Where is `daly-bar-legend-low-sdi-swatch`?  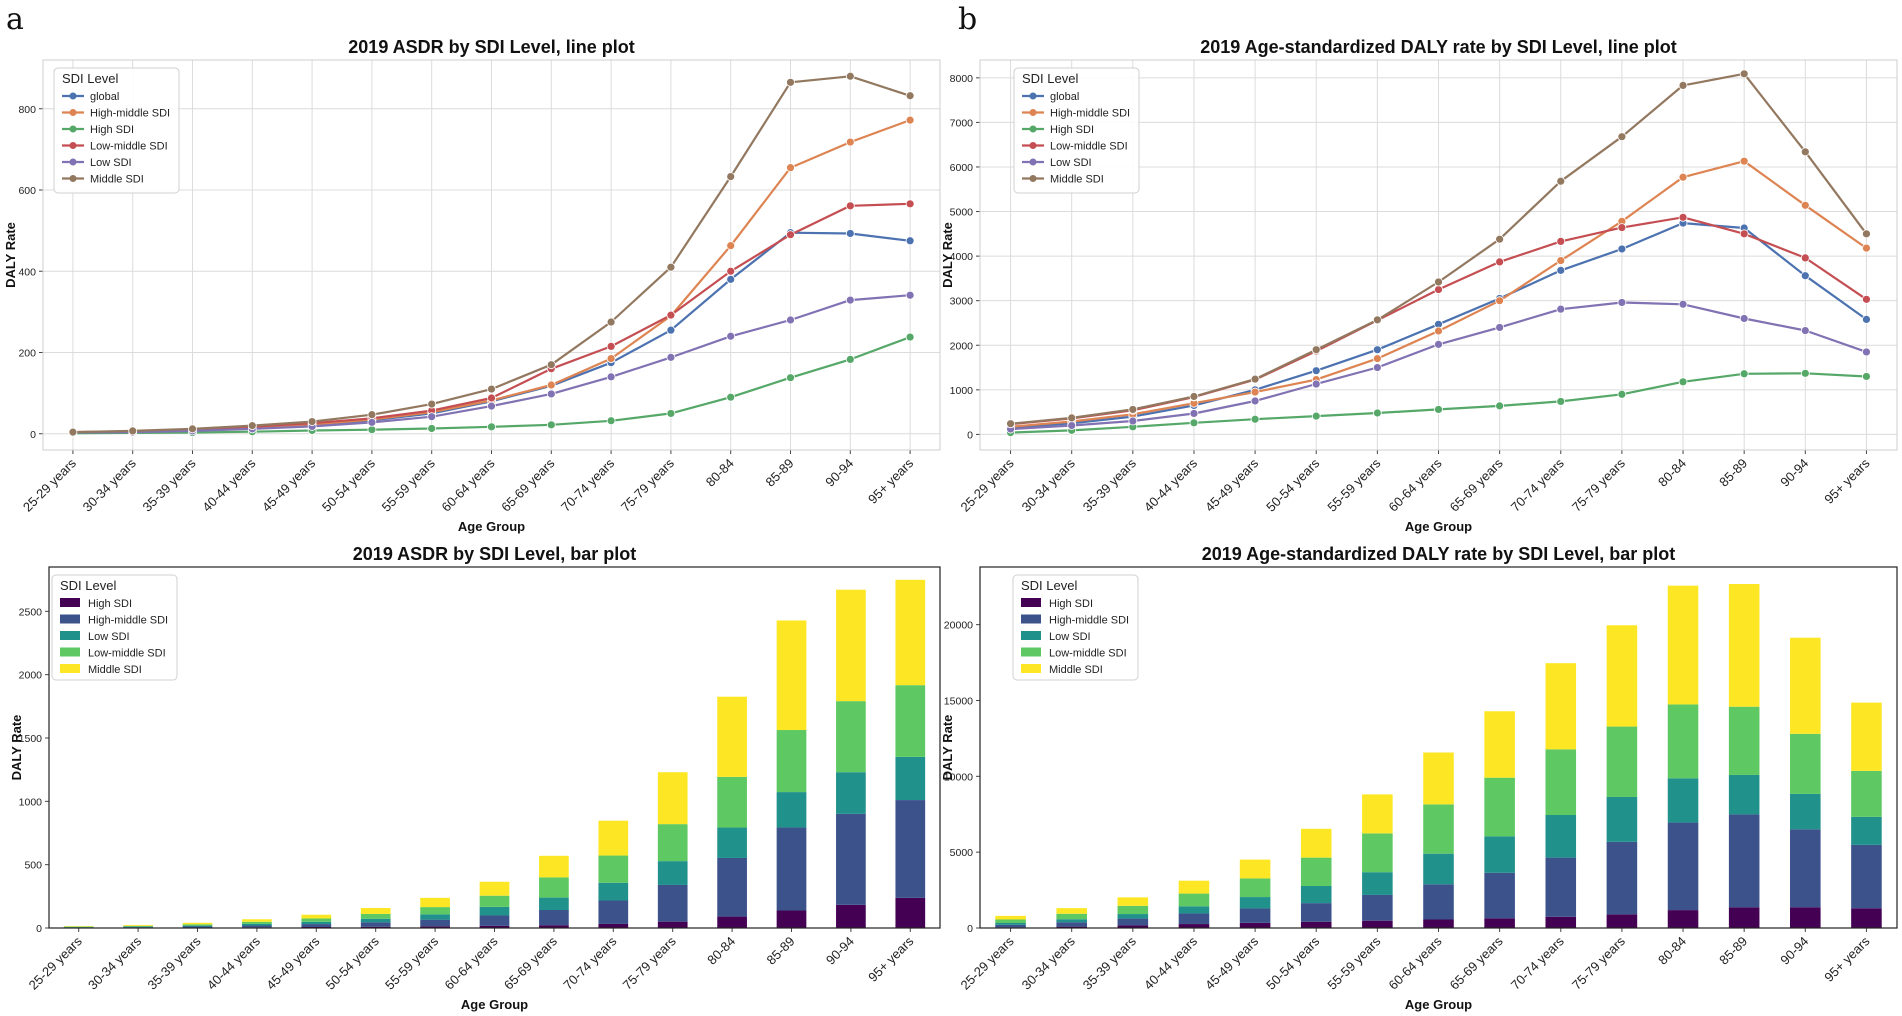 daly-bar-legend-low-sdi-swatch is located at coordinates (1031, 635).